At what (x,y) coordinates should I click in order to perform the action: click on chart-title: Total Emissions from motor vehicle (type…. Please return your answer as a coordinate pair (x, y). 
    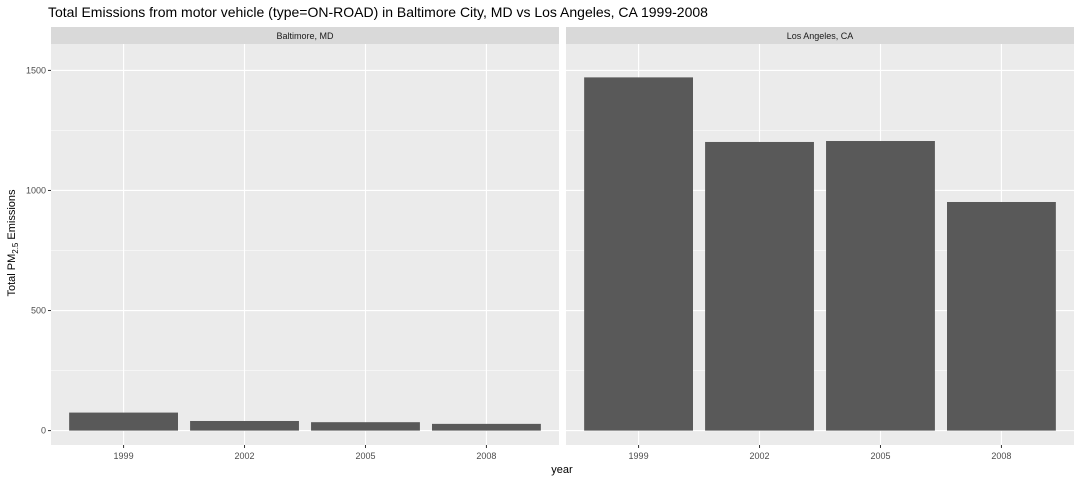
    Looking at the image, I should click on (378, 12).